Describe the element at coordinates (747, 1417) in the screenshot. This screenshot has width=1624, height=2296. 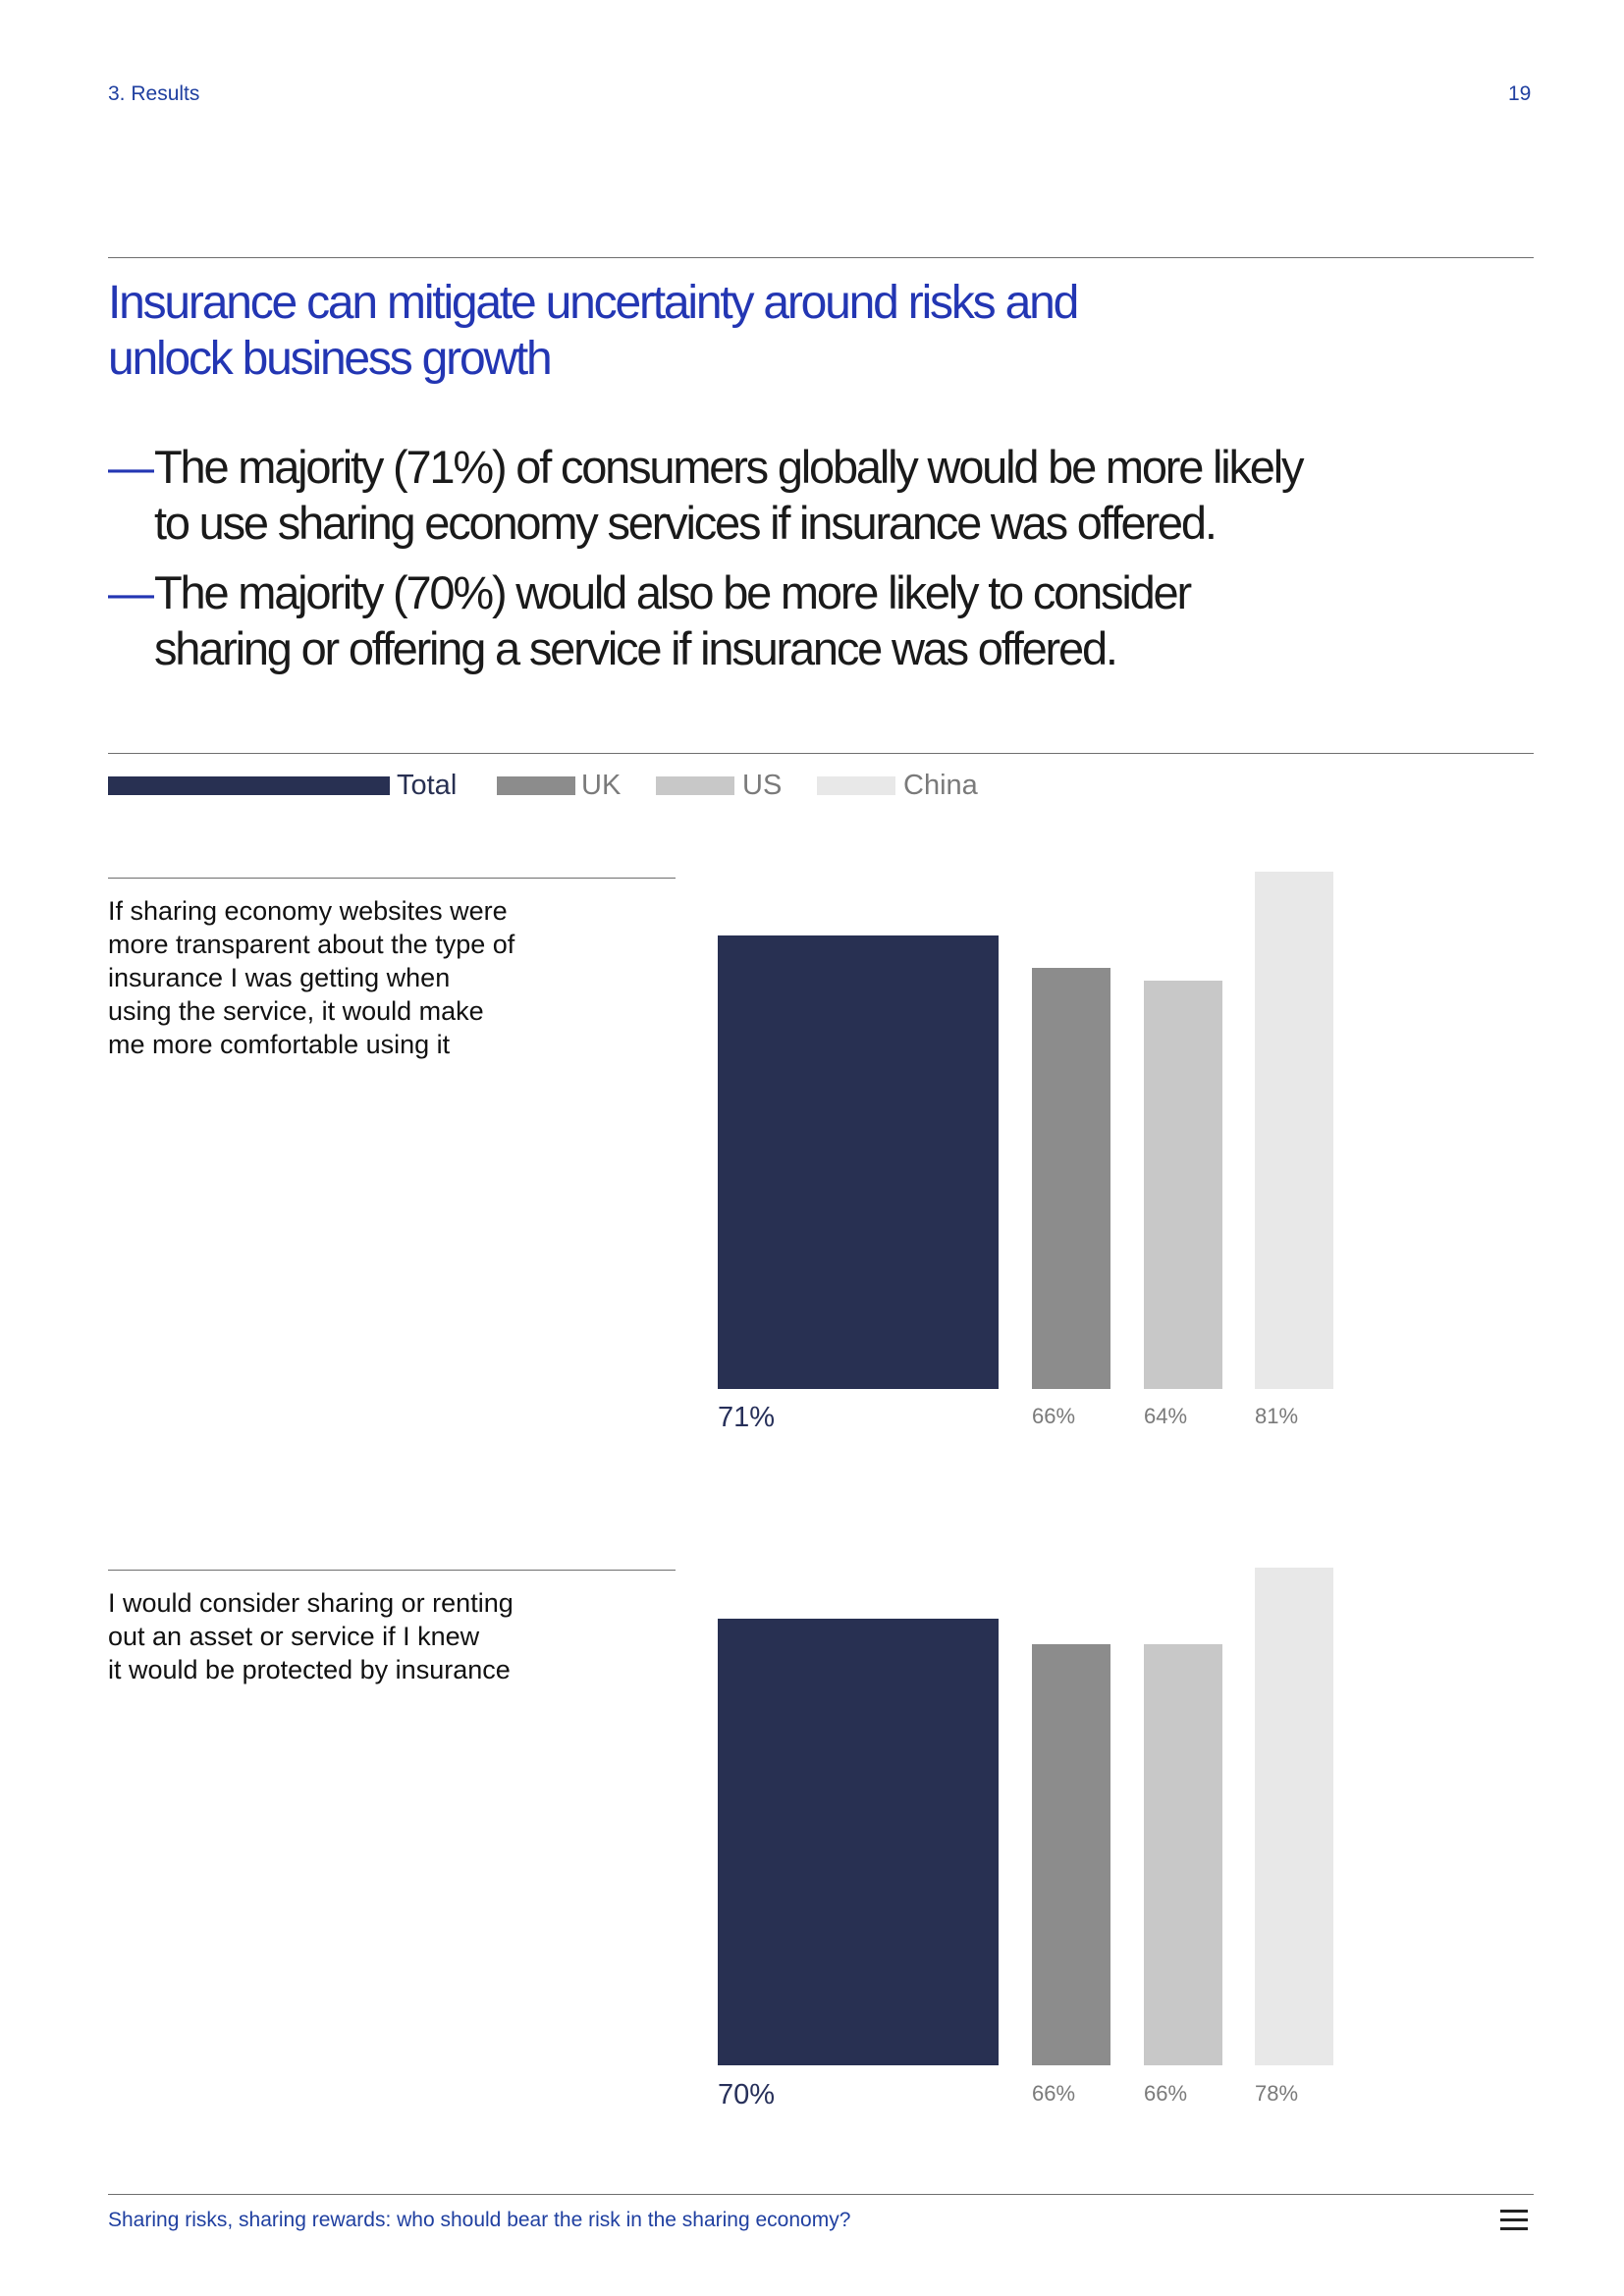
I see `data-label-total: 71%` at that location.